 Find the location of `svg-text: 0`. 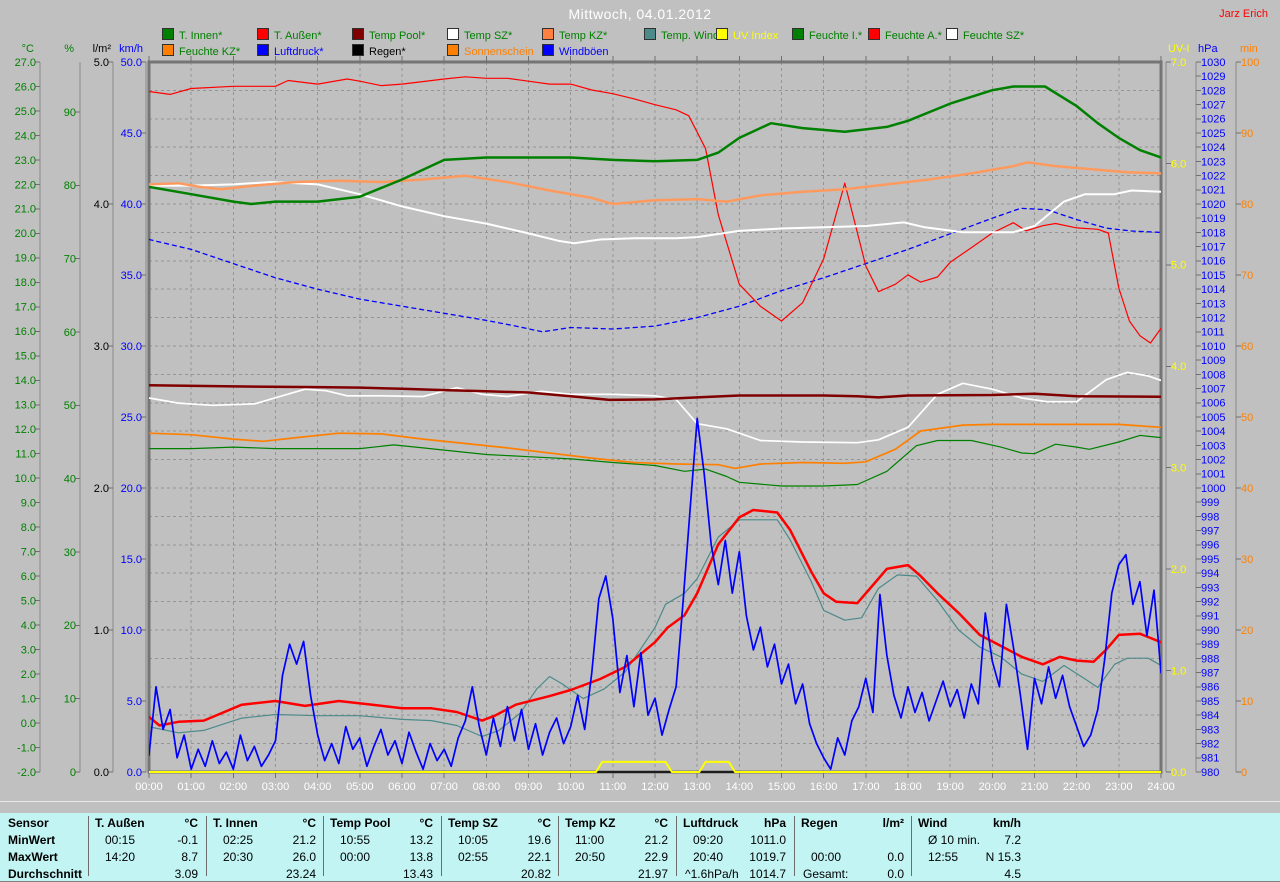

svg-text: 0 is located at coordinates (1244, 773).